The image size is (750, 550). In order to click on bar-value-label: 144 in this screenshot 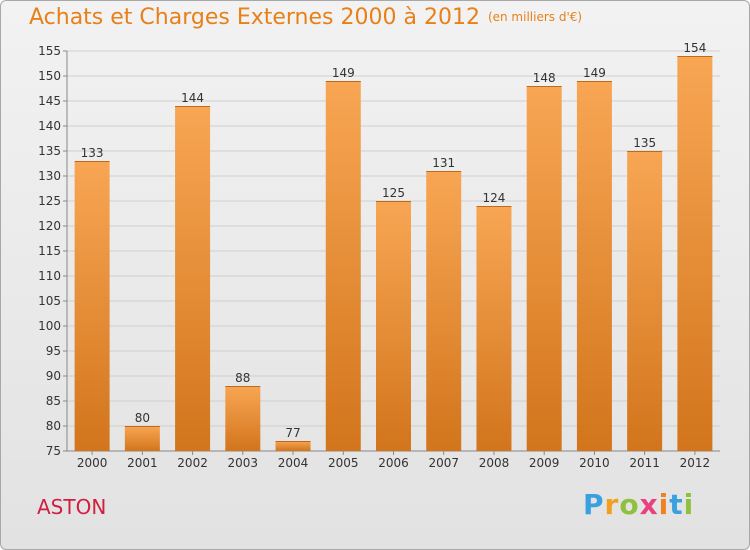, I will do `click(192, 98)`.